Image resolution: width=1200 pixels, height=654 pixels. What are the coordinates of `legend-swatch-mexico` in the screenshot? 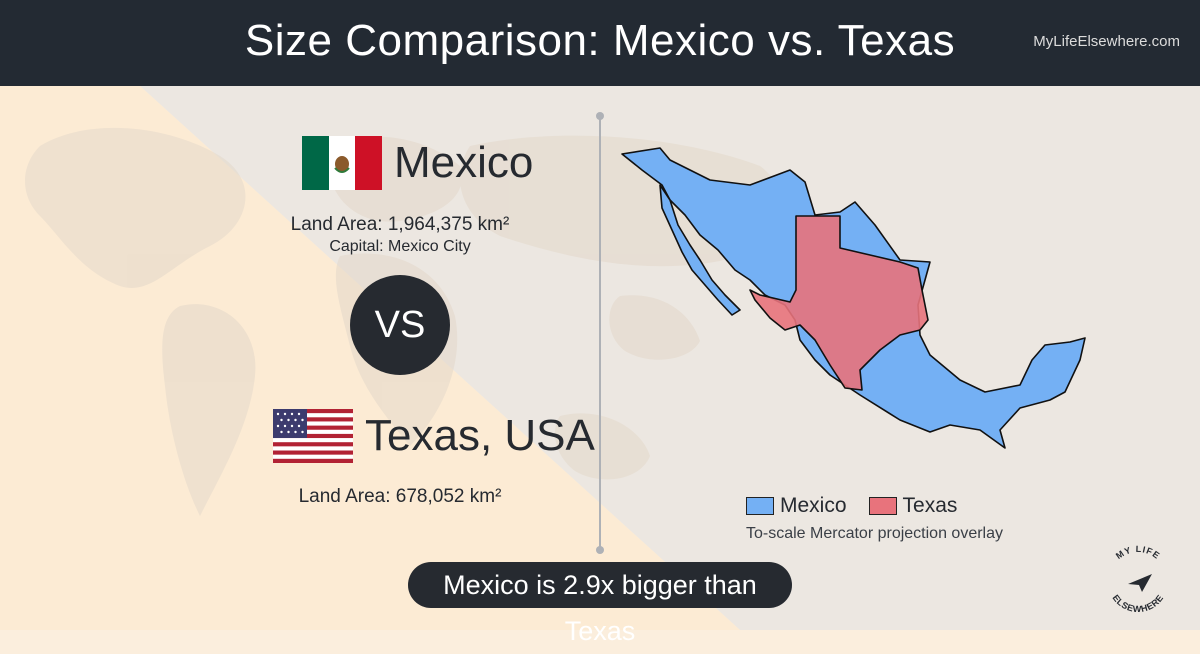 It's located at (760, 506).